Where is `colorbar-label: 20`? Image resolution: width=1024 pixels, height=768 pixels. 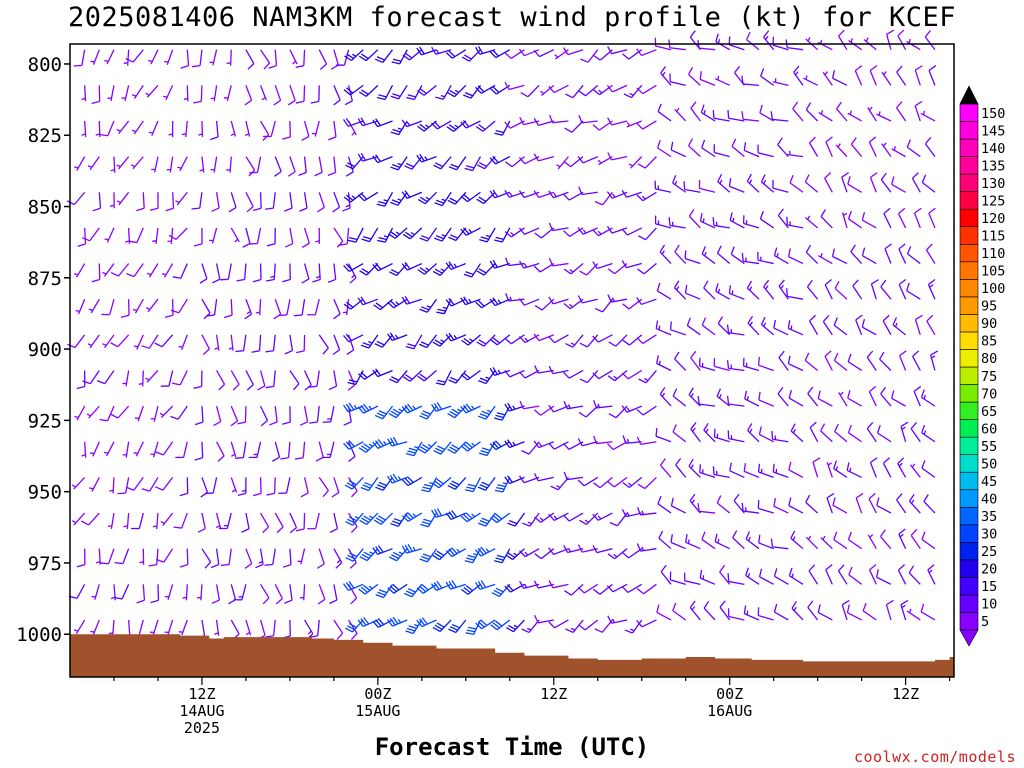 colorbar-label: 20 is located at coordinates (989, 570).